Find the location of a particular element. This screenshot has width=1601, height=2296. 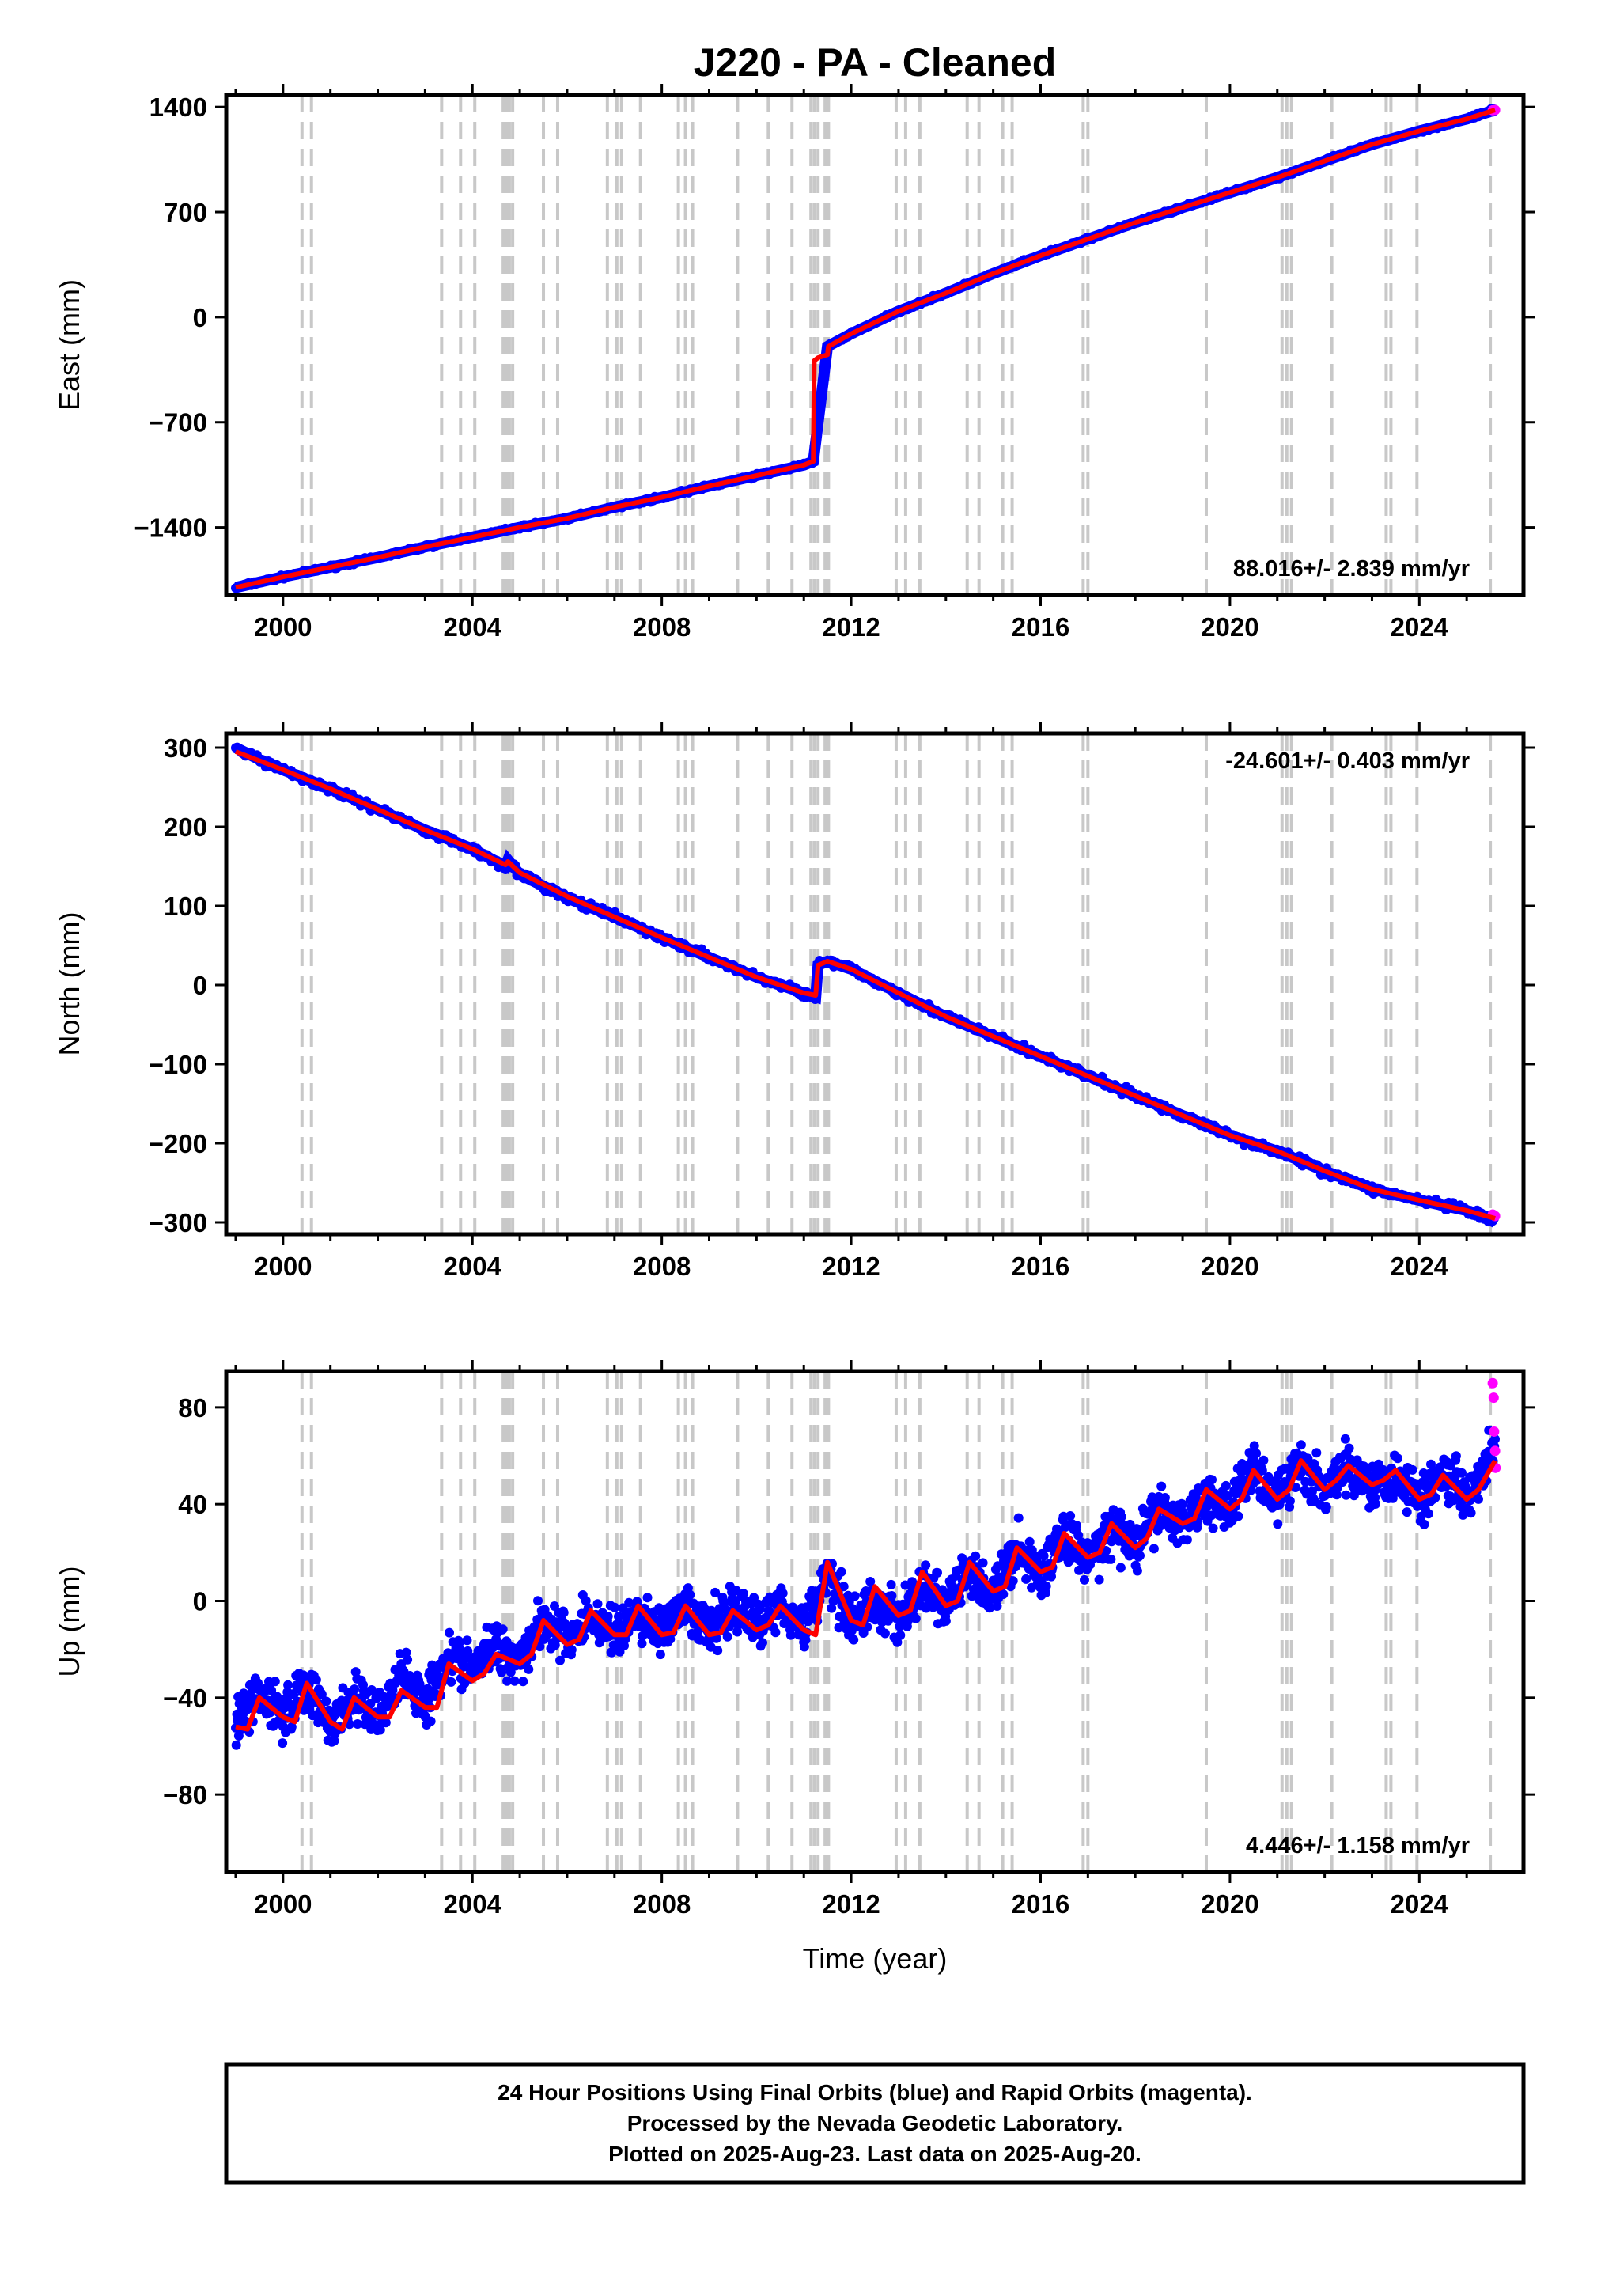

y-tick-label: 200 is located at coordinates (185, 827).